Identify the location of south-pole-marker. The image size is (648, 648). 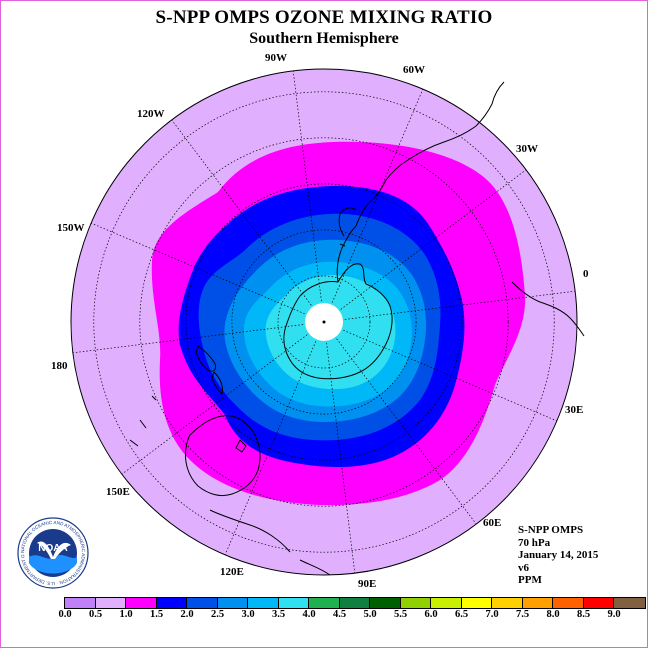
(324, 322).